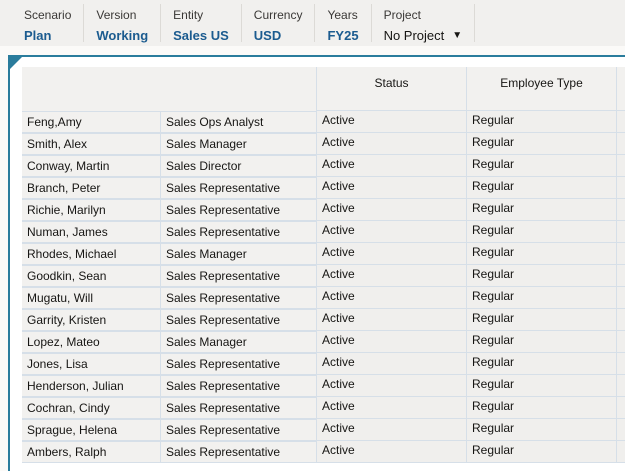  Describe the element at coordinates (91, 232) in the screenshot. I see `employee-name: Numan, James` at that location.